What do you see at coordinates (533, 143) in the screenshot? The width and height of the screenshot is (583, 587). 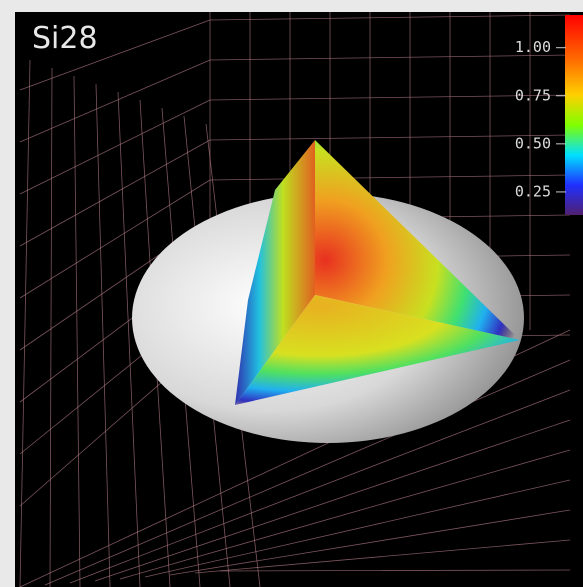 I see `colorbar-tick-label: 0.50` at bounding box center [533, 143].